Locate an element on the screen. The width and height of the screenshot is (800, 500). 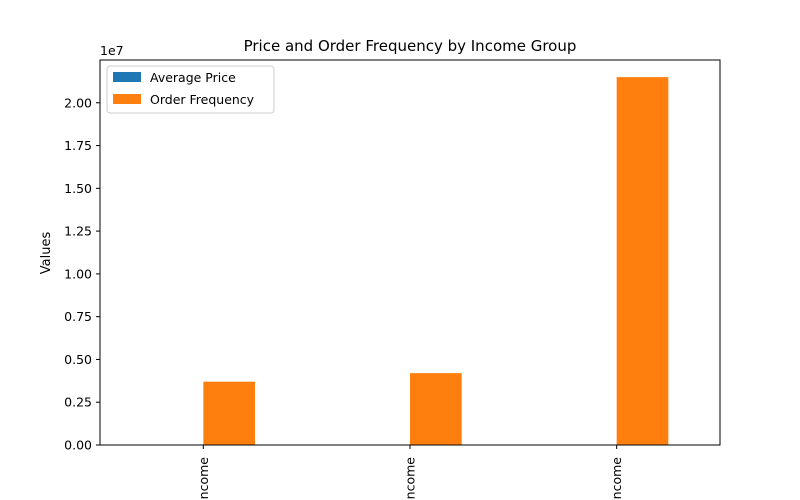
y-tick-label: 1.75 is located at coordinates (78, 145).